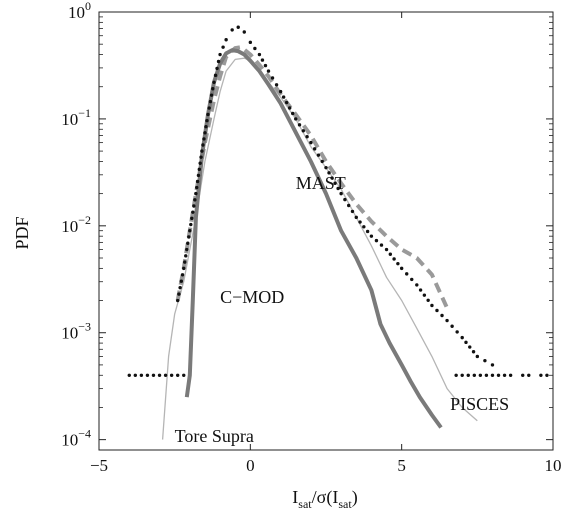  I want to click on x-tick-label: −5, so click(99, 465).